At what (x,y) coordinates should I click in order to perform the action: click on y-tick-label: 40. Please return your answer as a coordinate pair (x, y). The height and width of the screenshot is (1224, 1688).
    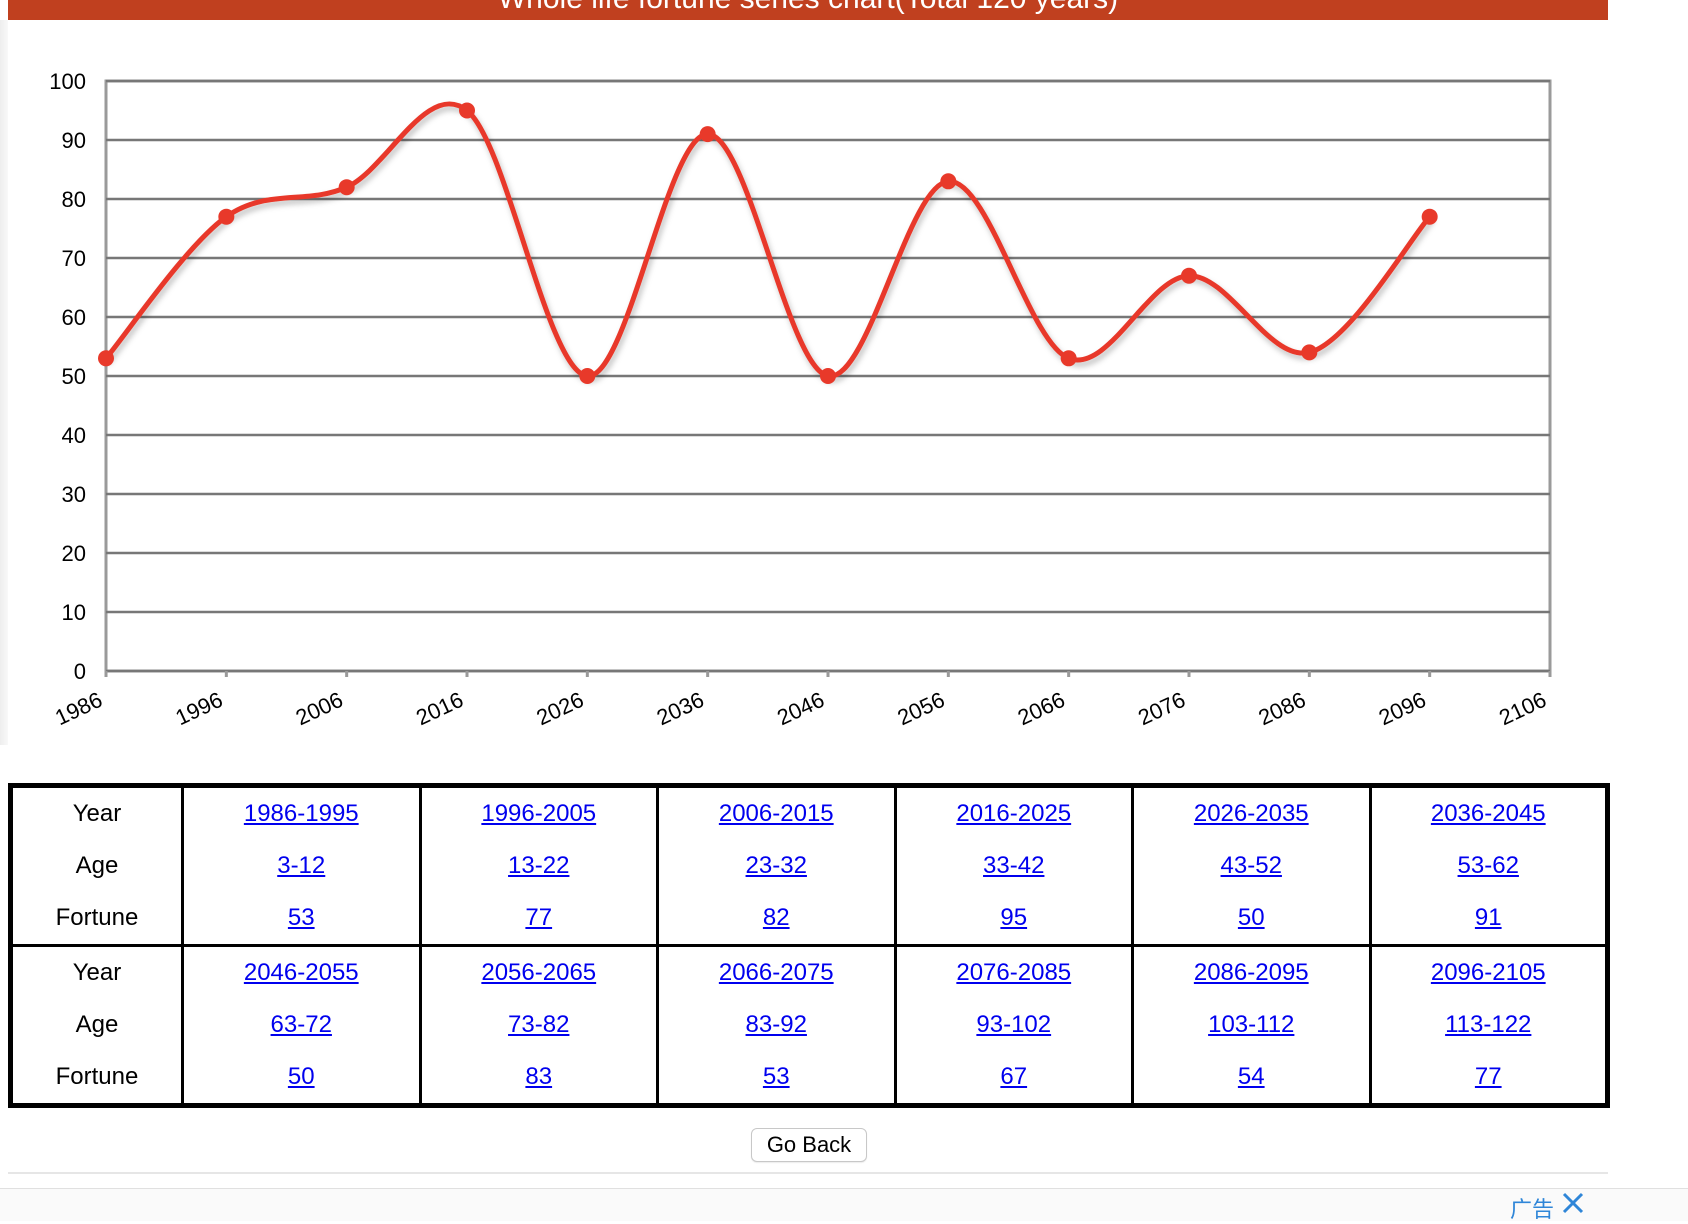
    Looking at the image, I should click on (74, 435).